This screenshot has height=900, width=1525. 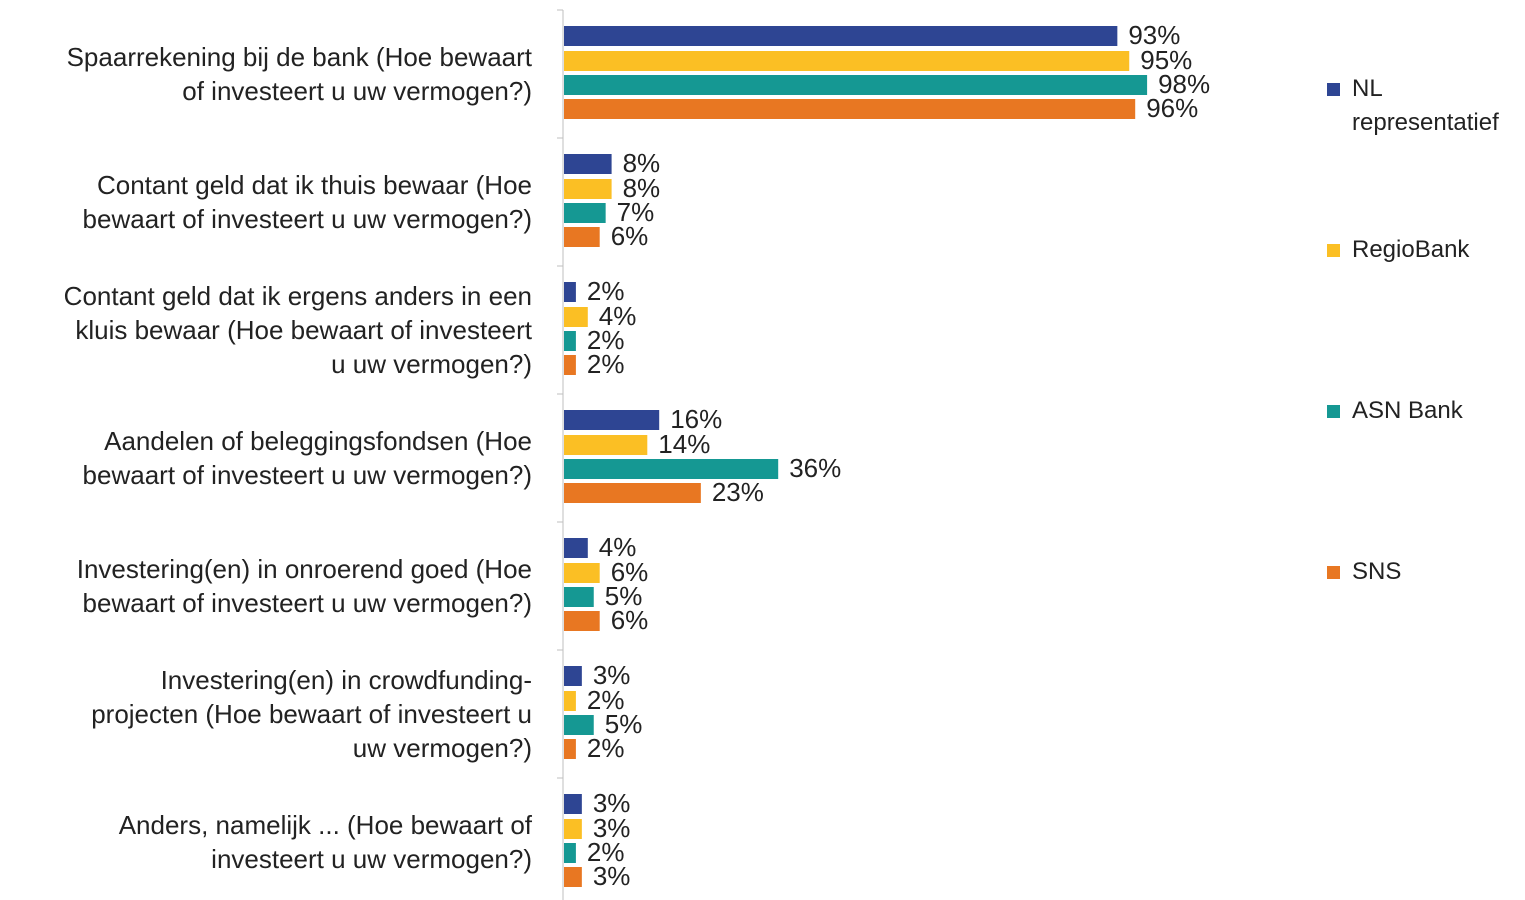 What do you see at coordinates (431, 364) in the screenshot?
I see `category-label-line: u uw vermogen?)` at bounding box center [431, 364].